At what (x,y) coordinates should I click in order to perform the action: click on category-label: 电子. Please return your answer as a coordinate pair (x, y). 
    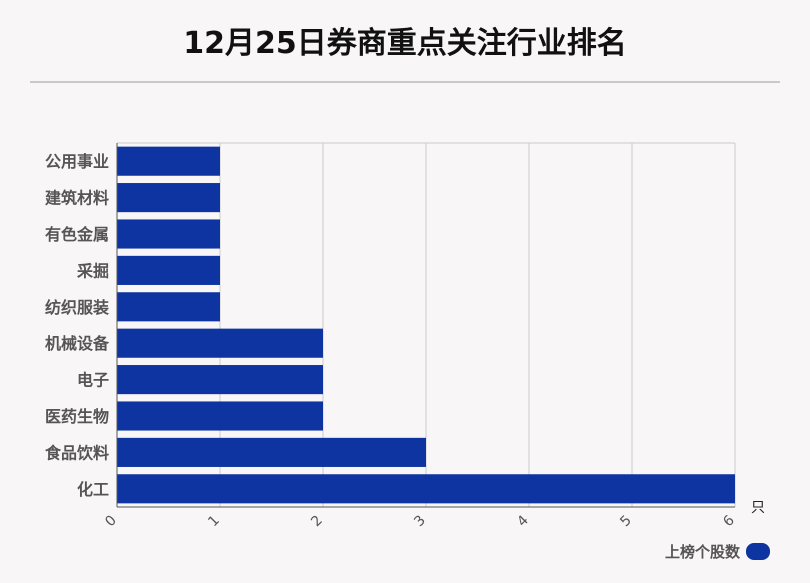
    Looking at the image, I should click on (93, 380).